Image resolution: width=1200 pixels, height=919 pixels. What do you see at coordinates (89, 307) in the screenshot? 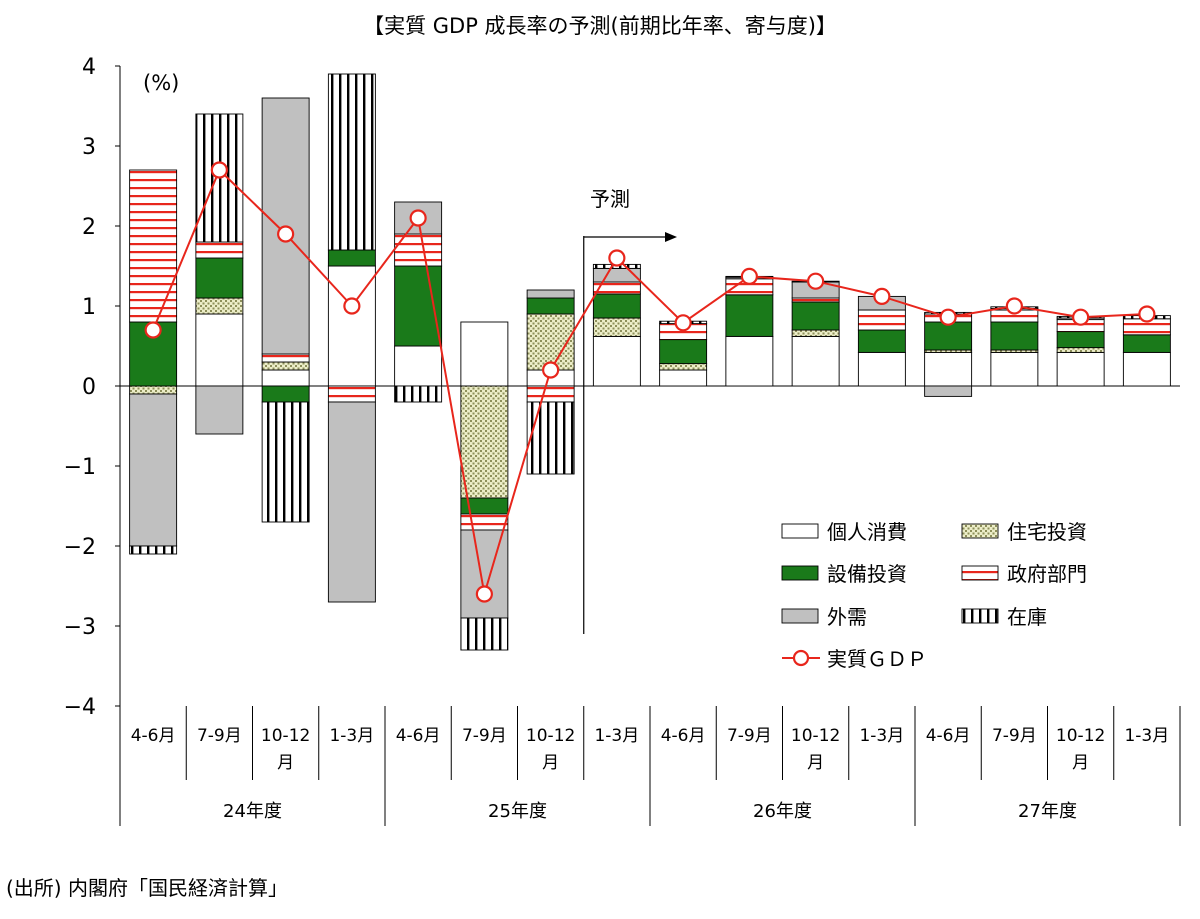
I see `y-tick-label: 1` at bounding box center [89, 307].